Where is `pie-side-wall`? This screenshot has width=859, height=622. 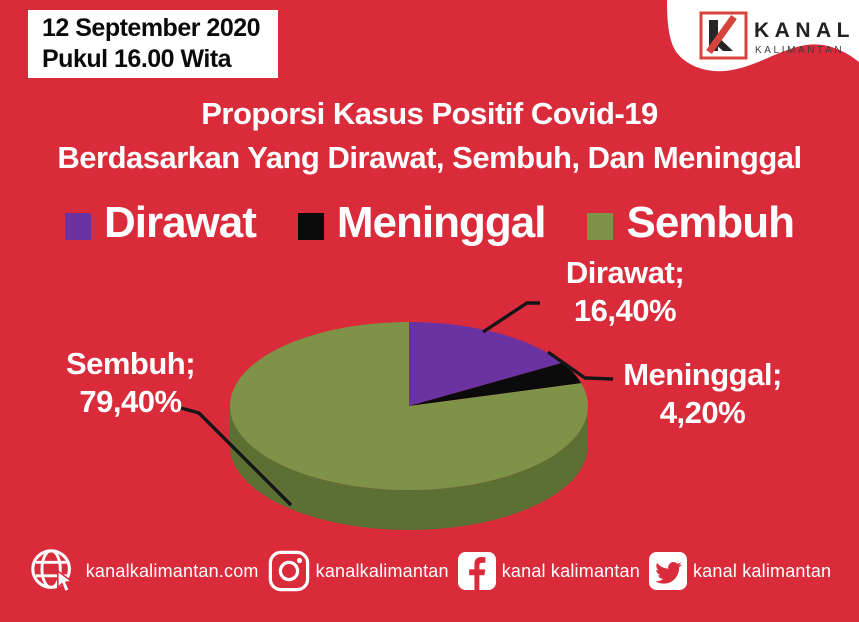
pie-side-wall is located at coordinates (409, 468).